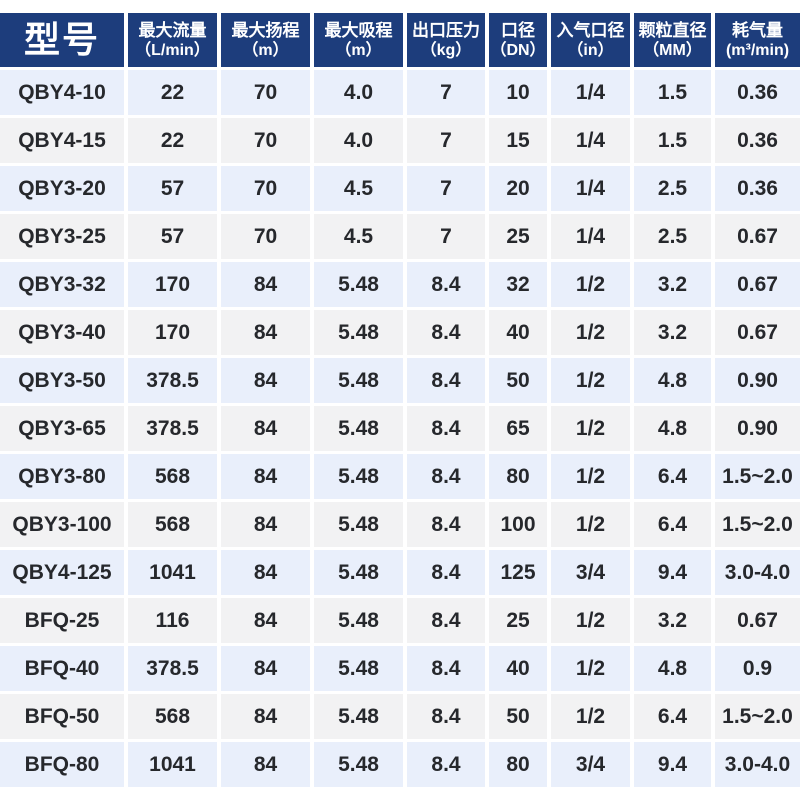 The height and width of the screenshot is (800, 800). Describe the element at coordinates (400, 92) in the screenshot. I see `table-row: QBY4-10 22 70 4.0 7 10 1/4 1.5 0.36` at that location.